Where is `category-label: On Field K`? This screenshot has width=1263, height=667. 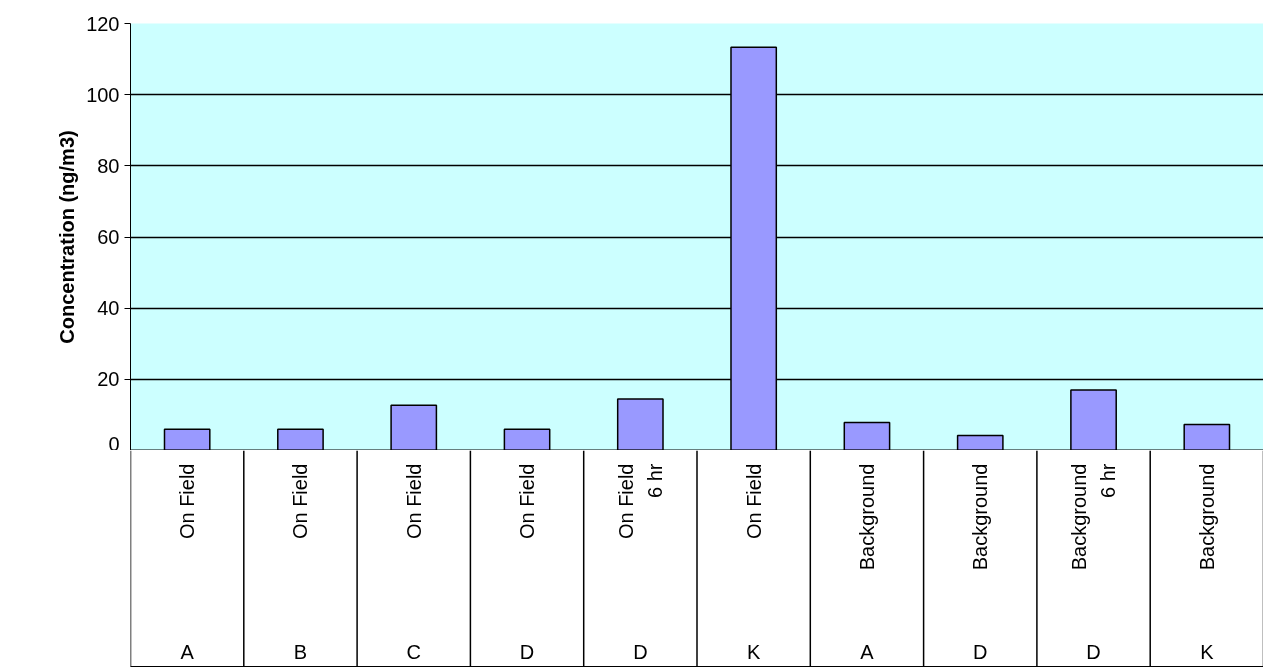 category-label: On Field K is located at coordinates (753, 563).